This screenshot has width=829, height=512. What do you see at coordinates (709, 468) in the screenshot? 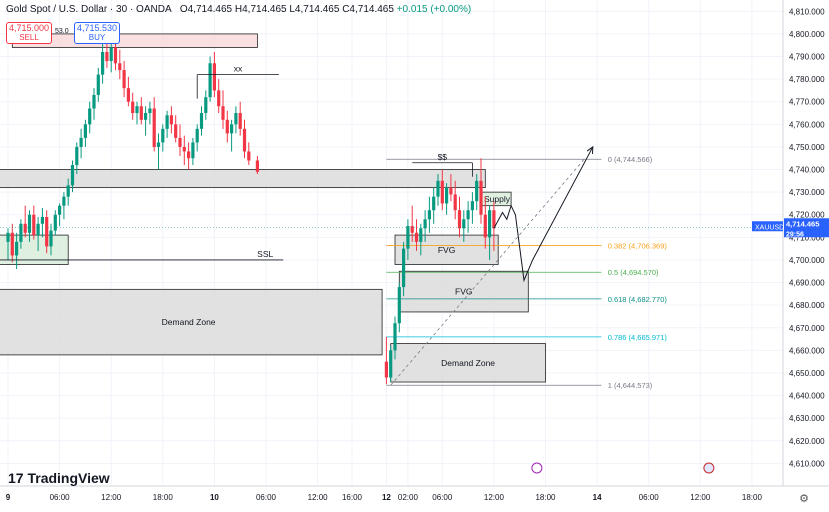
I see `us-flag-icon` at bounding box center [709, 468].